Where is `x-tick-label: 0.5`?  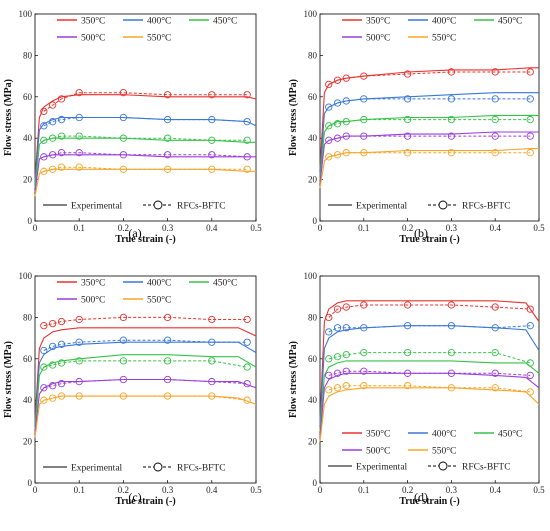 x-tick-label: 0.5 is located at coordinates (539, 490).